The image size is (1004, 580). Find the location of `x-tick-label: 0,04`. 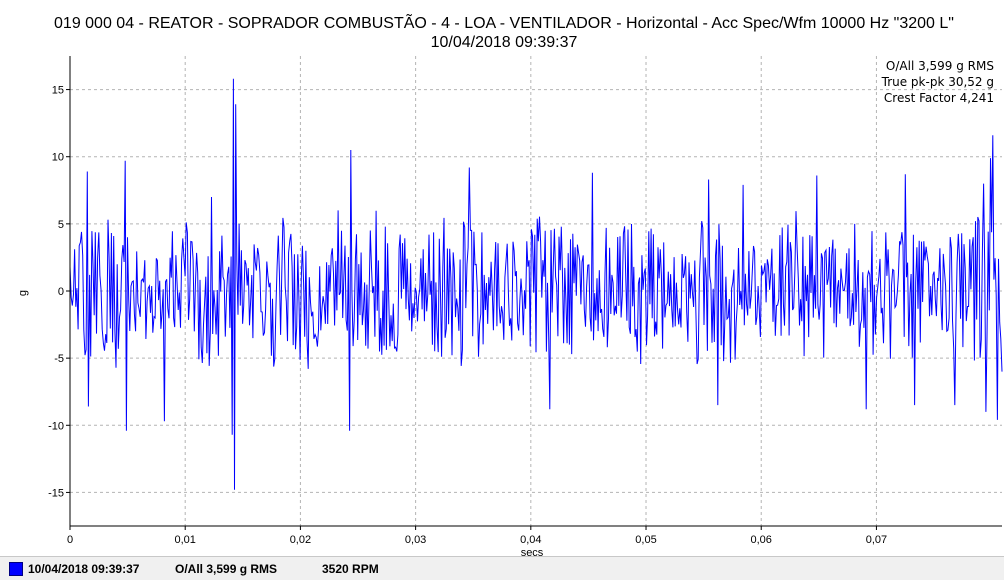

x-tick-label: 0,04 is located at coordinates (530, 540).